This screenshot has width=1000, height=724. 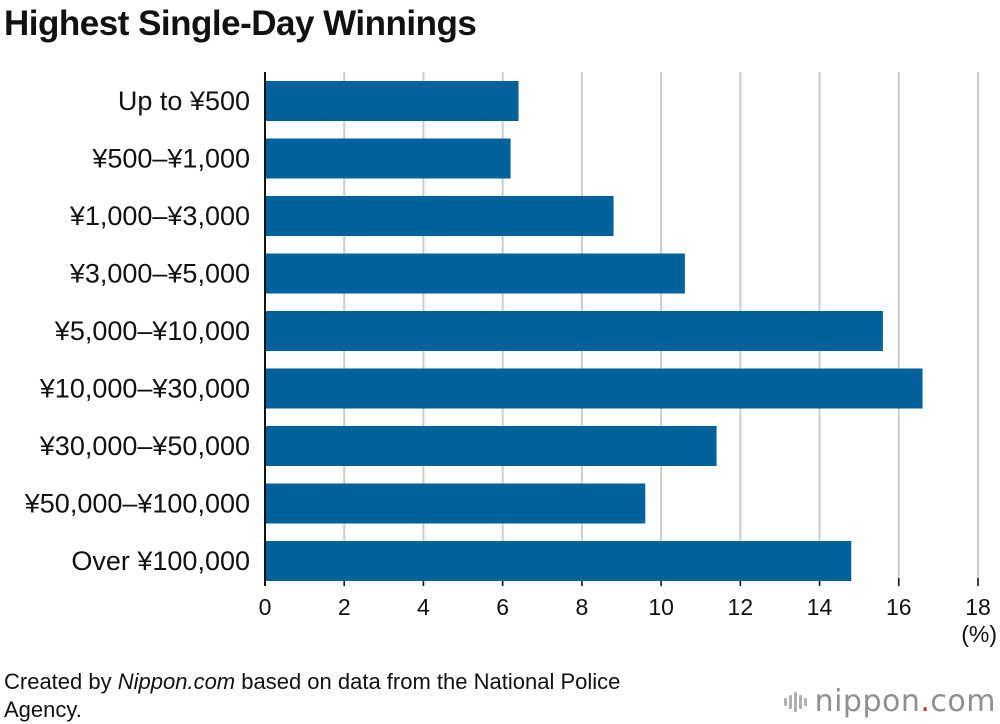 I want to click on category-label: ¥5,000–¥10,000, so click(x=152, y=331).